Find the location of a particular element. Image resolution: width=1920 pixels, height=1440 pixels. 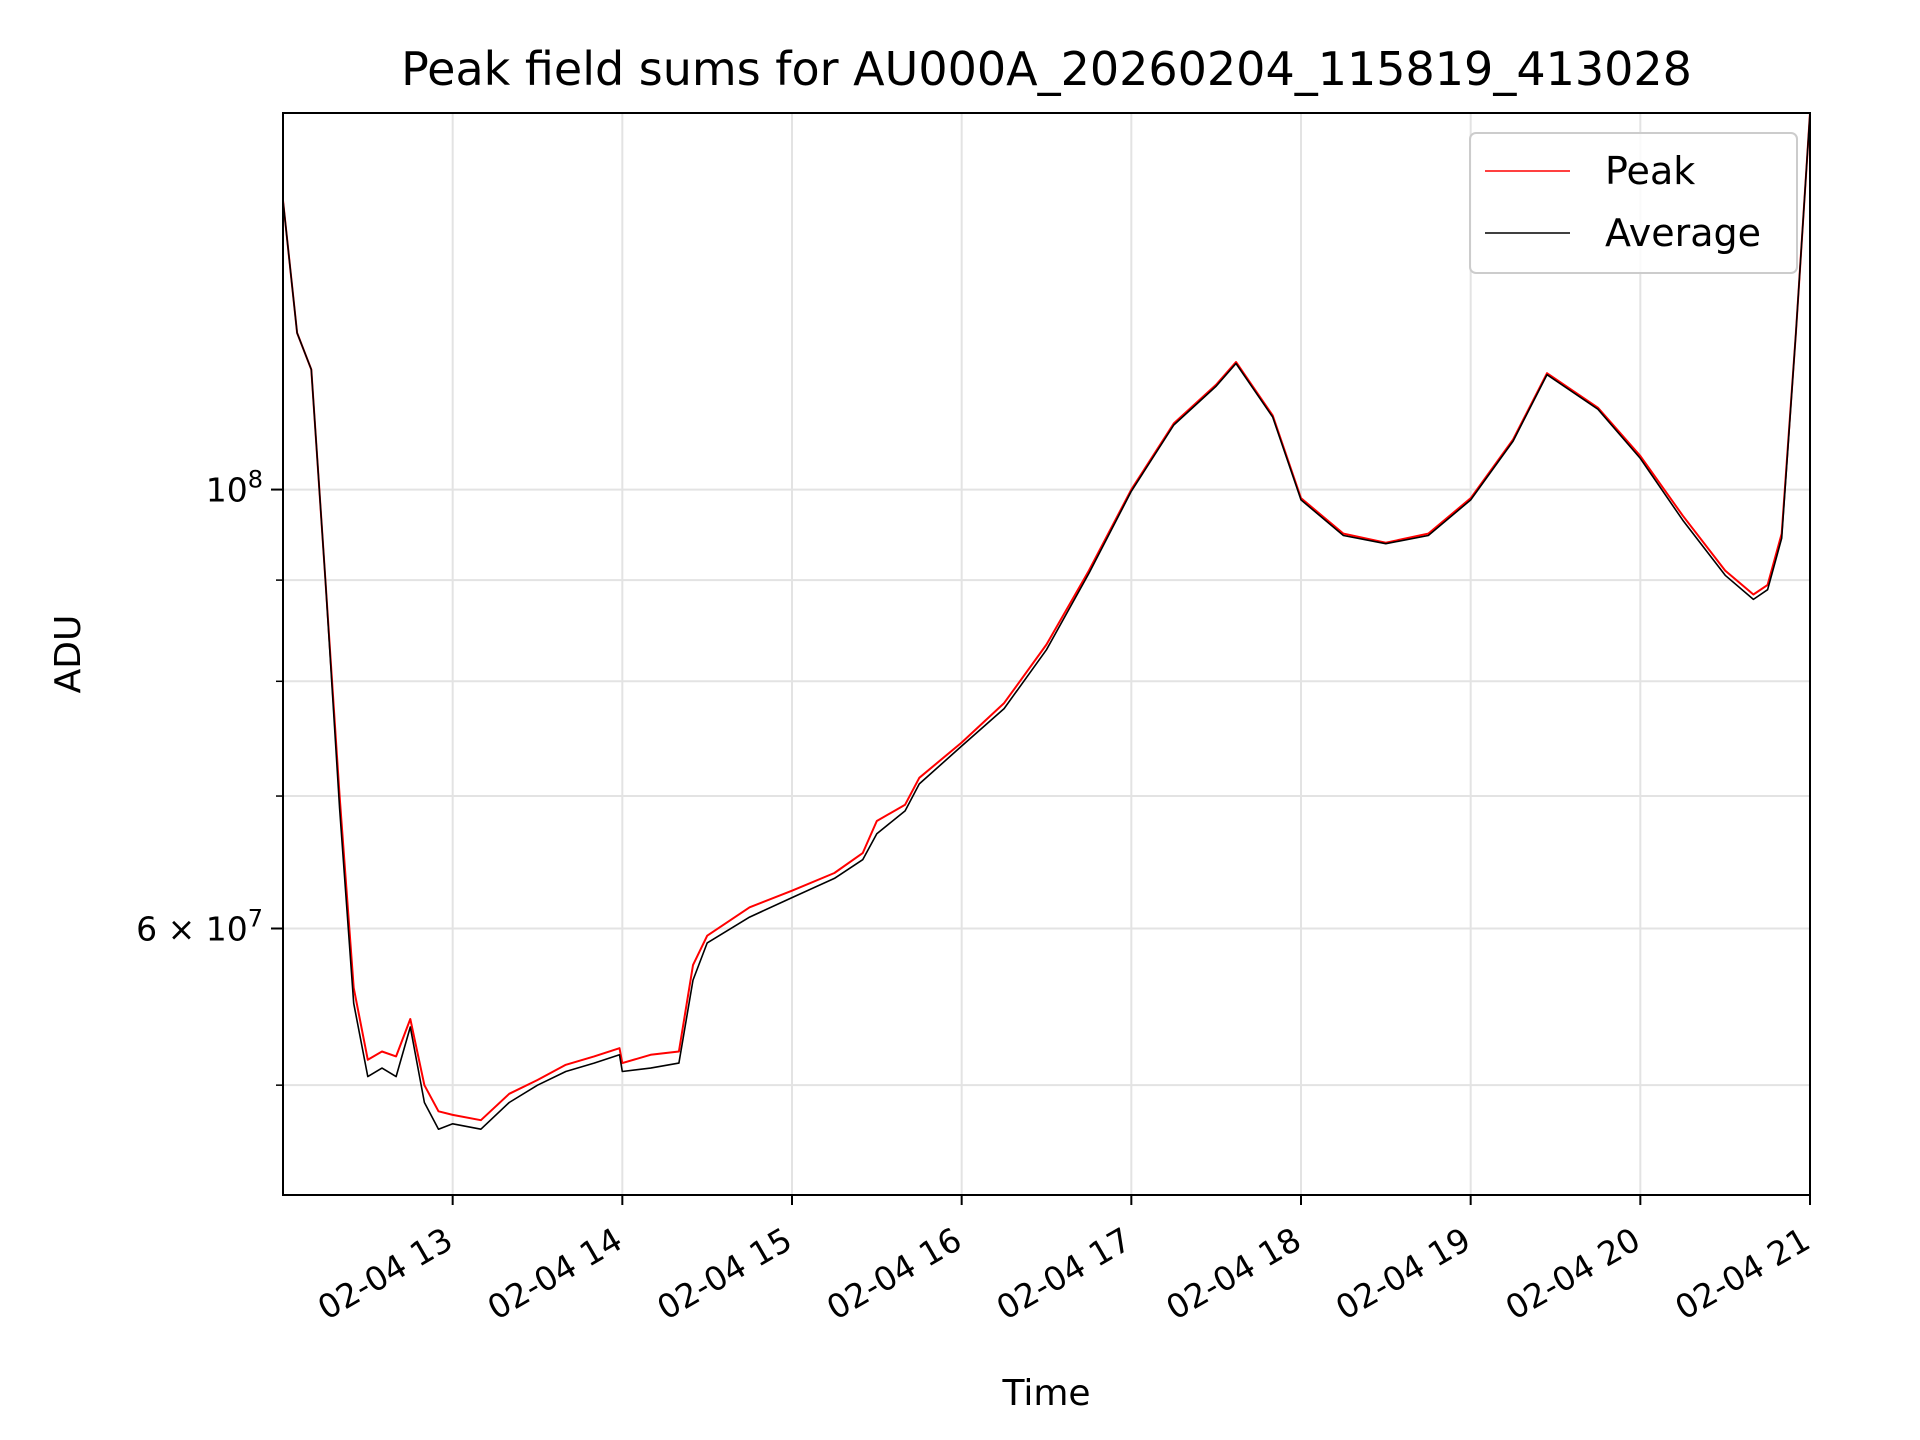

legend-box is located at coordinates (1633, 203).